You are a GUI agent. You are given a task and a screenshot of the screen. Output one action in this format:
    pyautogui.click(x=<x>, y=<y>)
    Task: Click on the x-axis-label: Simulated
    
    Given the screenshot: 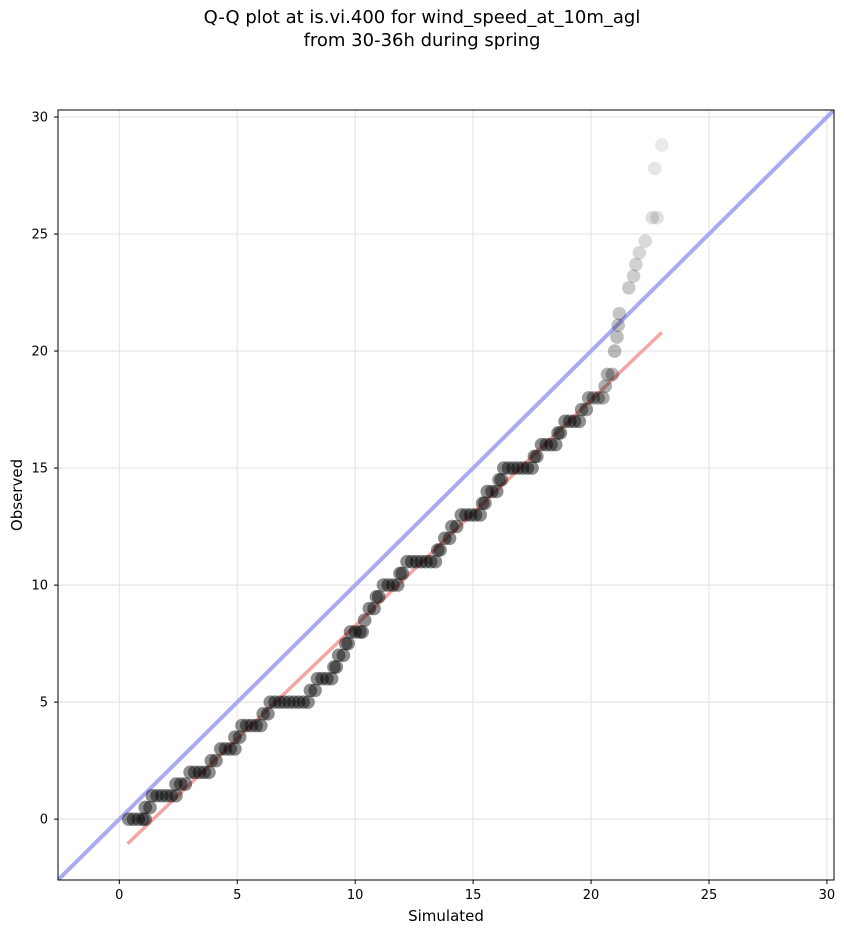 What is the action you would take?
    pyautogui.click(x=446, y=916)
    